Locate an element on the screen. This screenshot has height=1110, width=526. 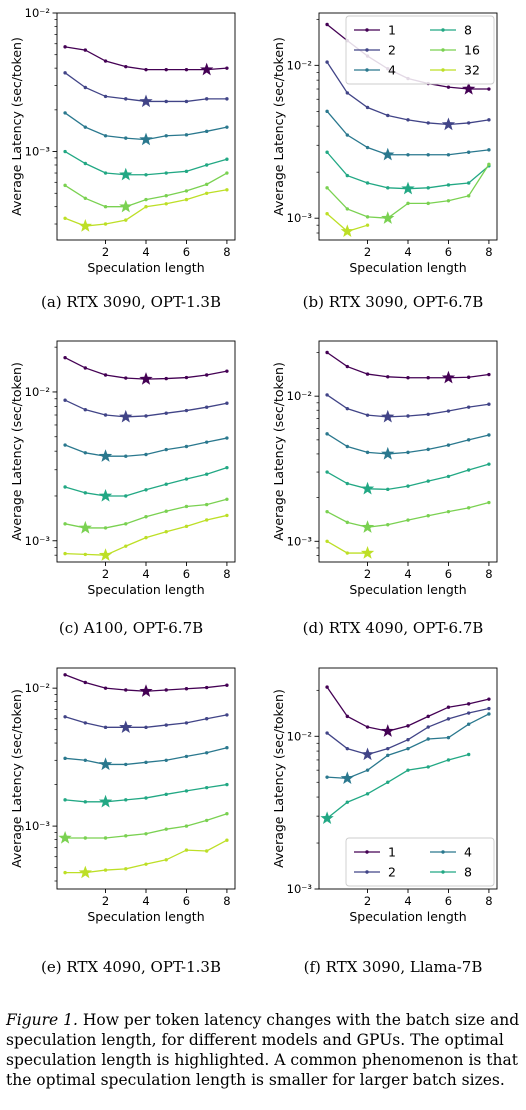
panel-caption: (d) RTX 4090, OPT-6.7B is located at coordinates (393, 628).